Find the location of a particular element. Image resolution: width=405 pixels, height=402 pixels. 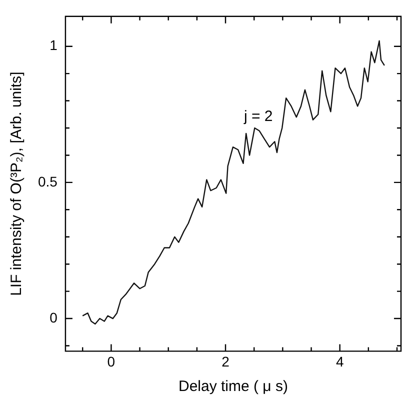

y-tick-label: 0 is located at coordinates (54, 317).